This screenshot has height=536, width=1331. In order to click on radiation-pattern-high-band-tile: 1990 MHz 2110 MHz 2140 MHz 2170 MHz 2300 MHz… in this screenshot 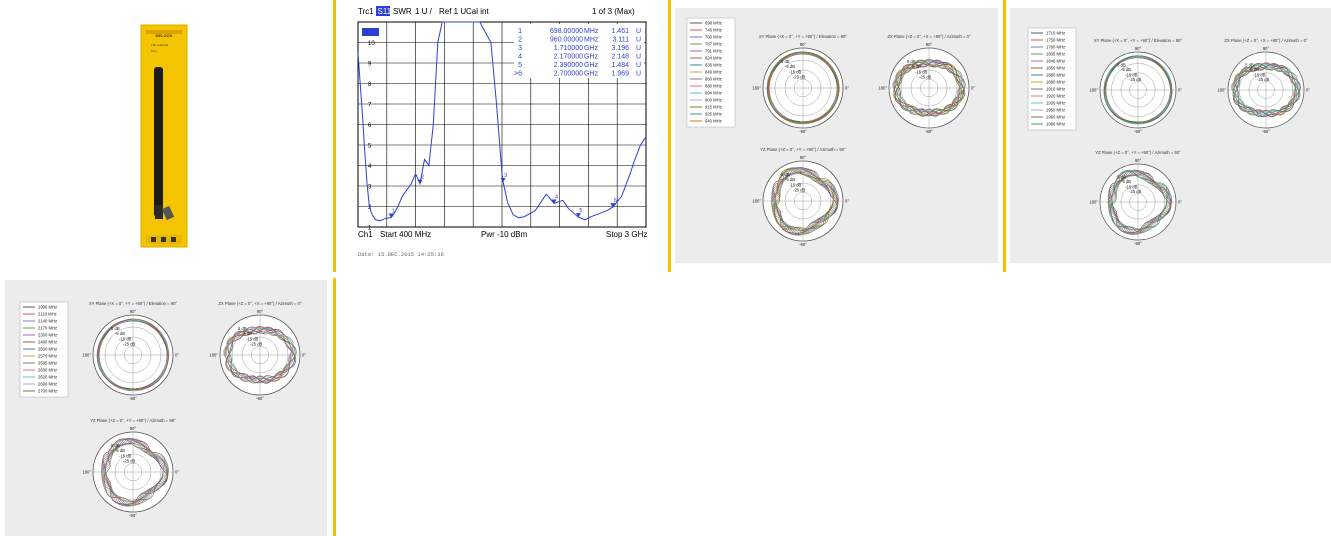, I will do `click(166, 408)`.